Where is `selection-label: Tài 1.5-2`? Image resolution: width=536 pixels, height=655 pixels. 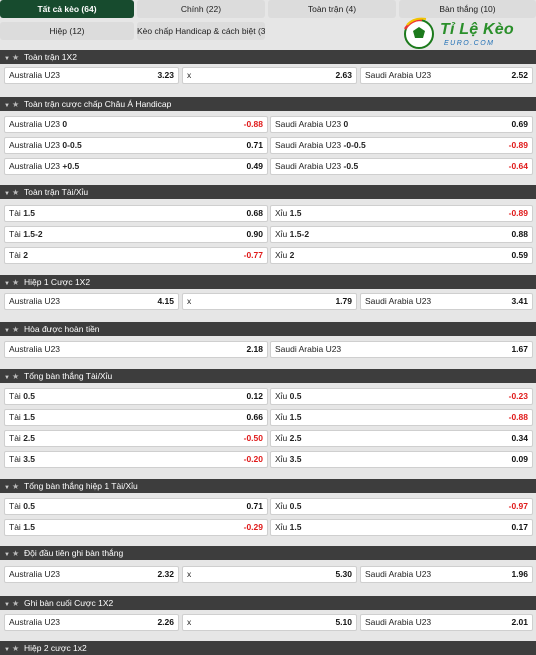
selection-label: Tài 1.5-2 is located at coordinates (26, 234).